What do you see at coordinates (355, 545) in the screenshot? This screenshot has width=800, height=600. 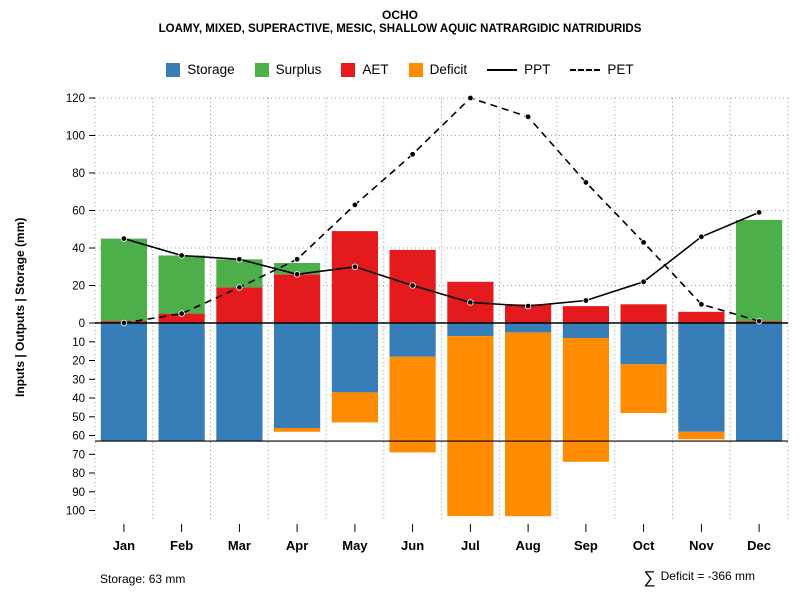 I see `x-tick-label-may: May` at bounding box center [355, 545].